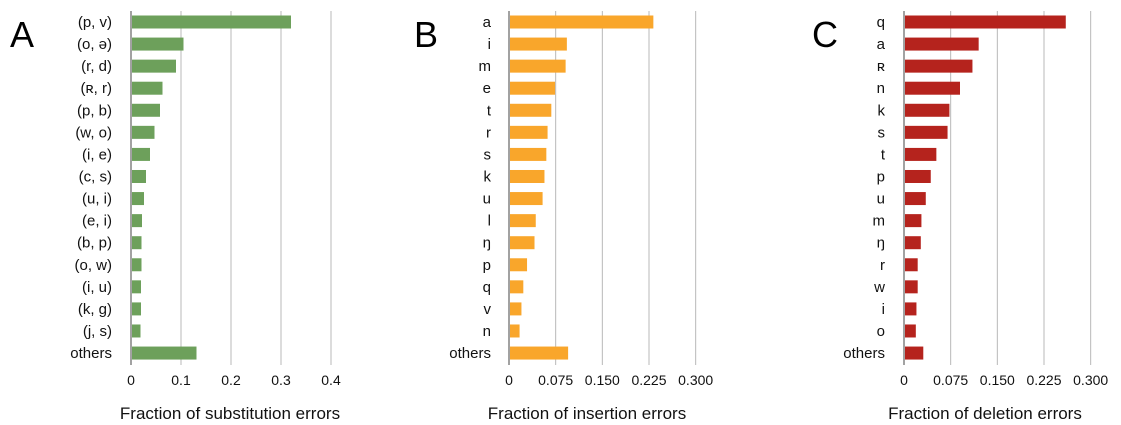 The image size is (1121, 425). Describe the element at coordinates (94, 110) in the screenshot. I see `category-label: (p, b)` at that location.